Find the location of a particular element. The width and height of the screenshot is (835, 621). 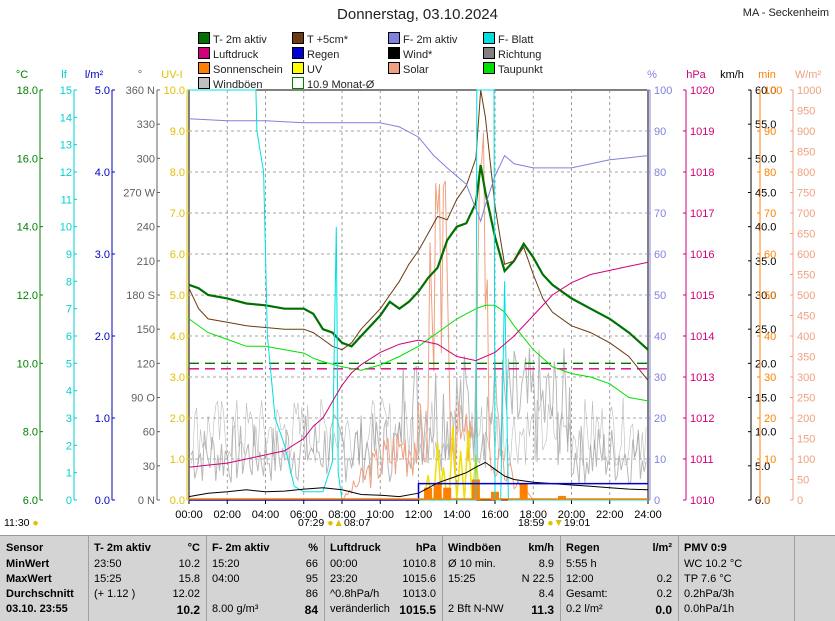

legend-label: Windböen is located at coordinates (238, 85).